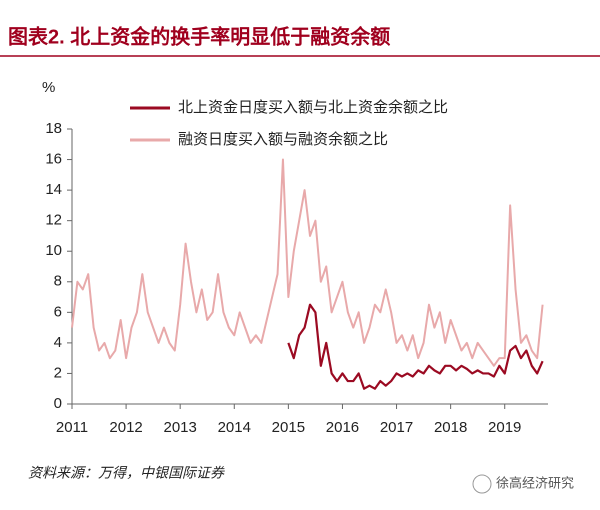 Image resolution: width=600 pixels, height=510 pixels. Describe the element at coordinates (504, 427) in the screenshot. I see `x-tick-label: 2019` at that location.